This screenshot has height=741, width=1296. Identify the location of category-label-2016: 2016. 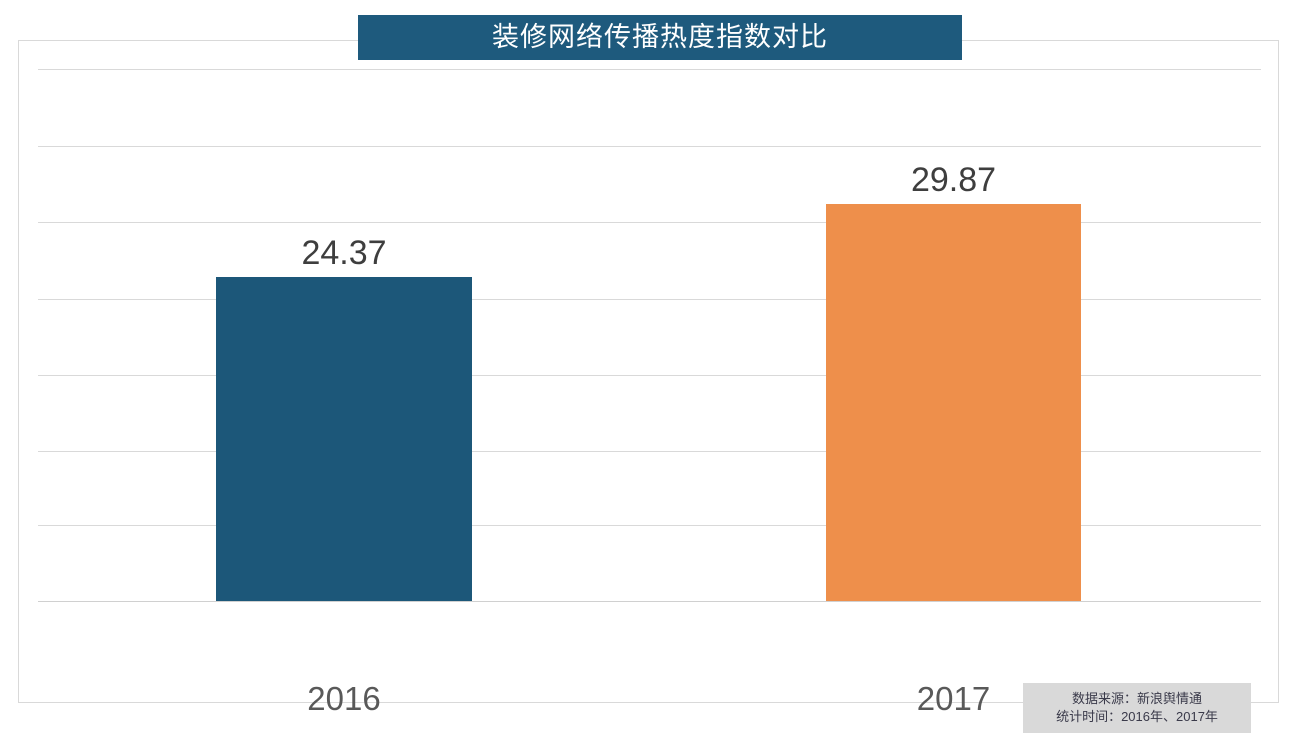
(344, 698).